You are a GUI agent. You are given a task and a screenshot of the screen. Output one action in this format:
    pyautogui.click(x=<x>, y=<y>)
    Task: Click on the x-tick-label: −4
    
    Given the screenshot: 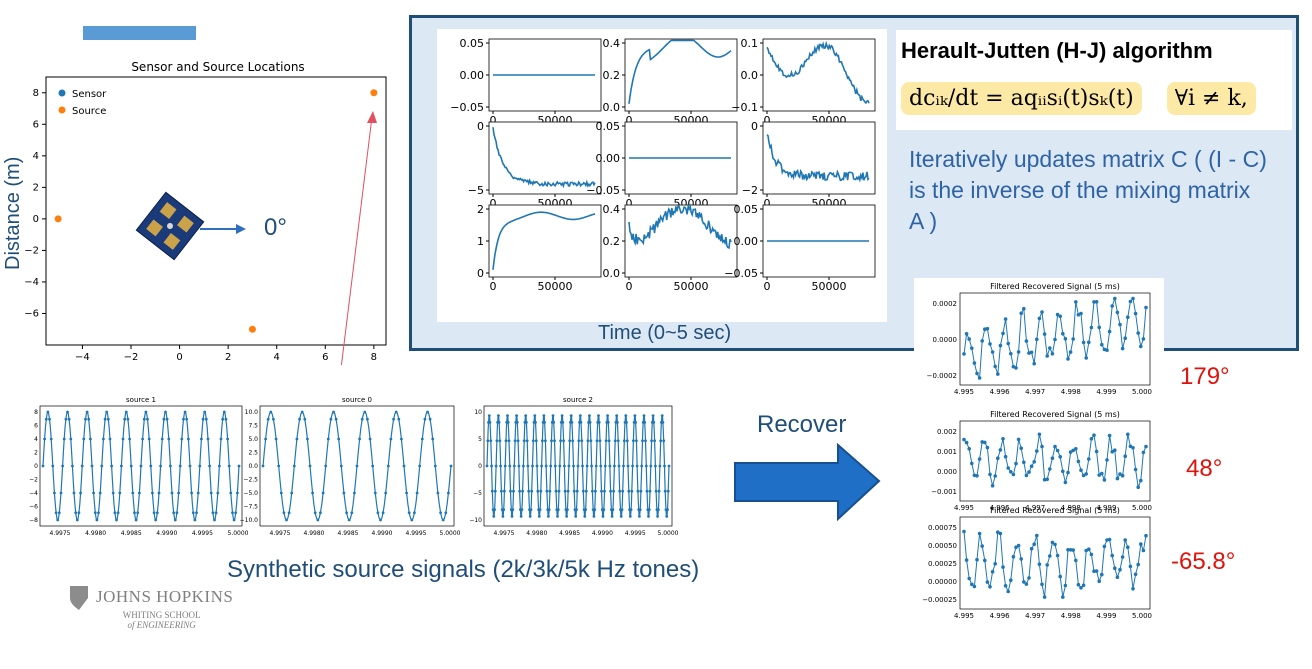 What is the action you would take?
    pyautogui.click(x=82, y=357)
    